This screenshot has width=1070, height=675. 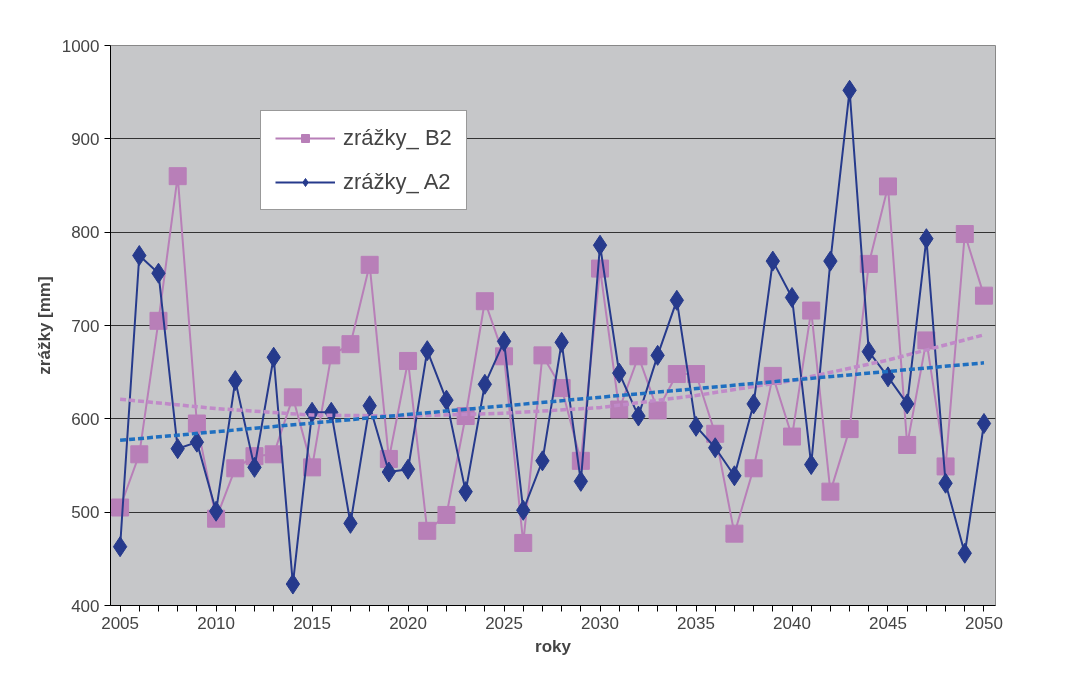 What do you see at coordinates (504, 623) in the screenshot?
I see `x-tick-label: 2025` at bounding box center [504, 623].